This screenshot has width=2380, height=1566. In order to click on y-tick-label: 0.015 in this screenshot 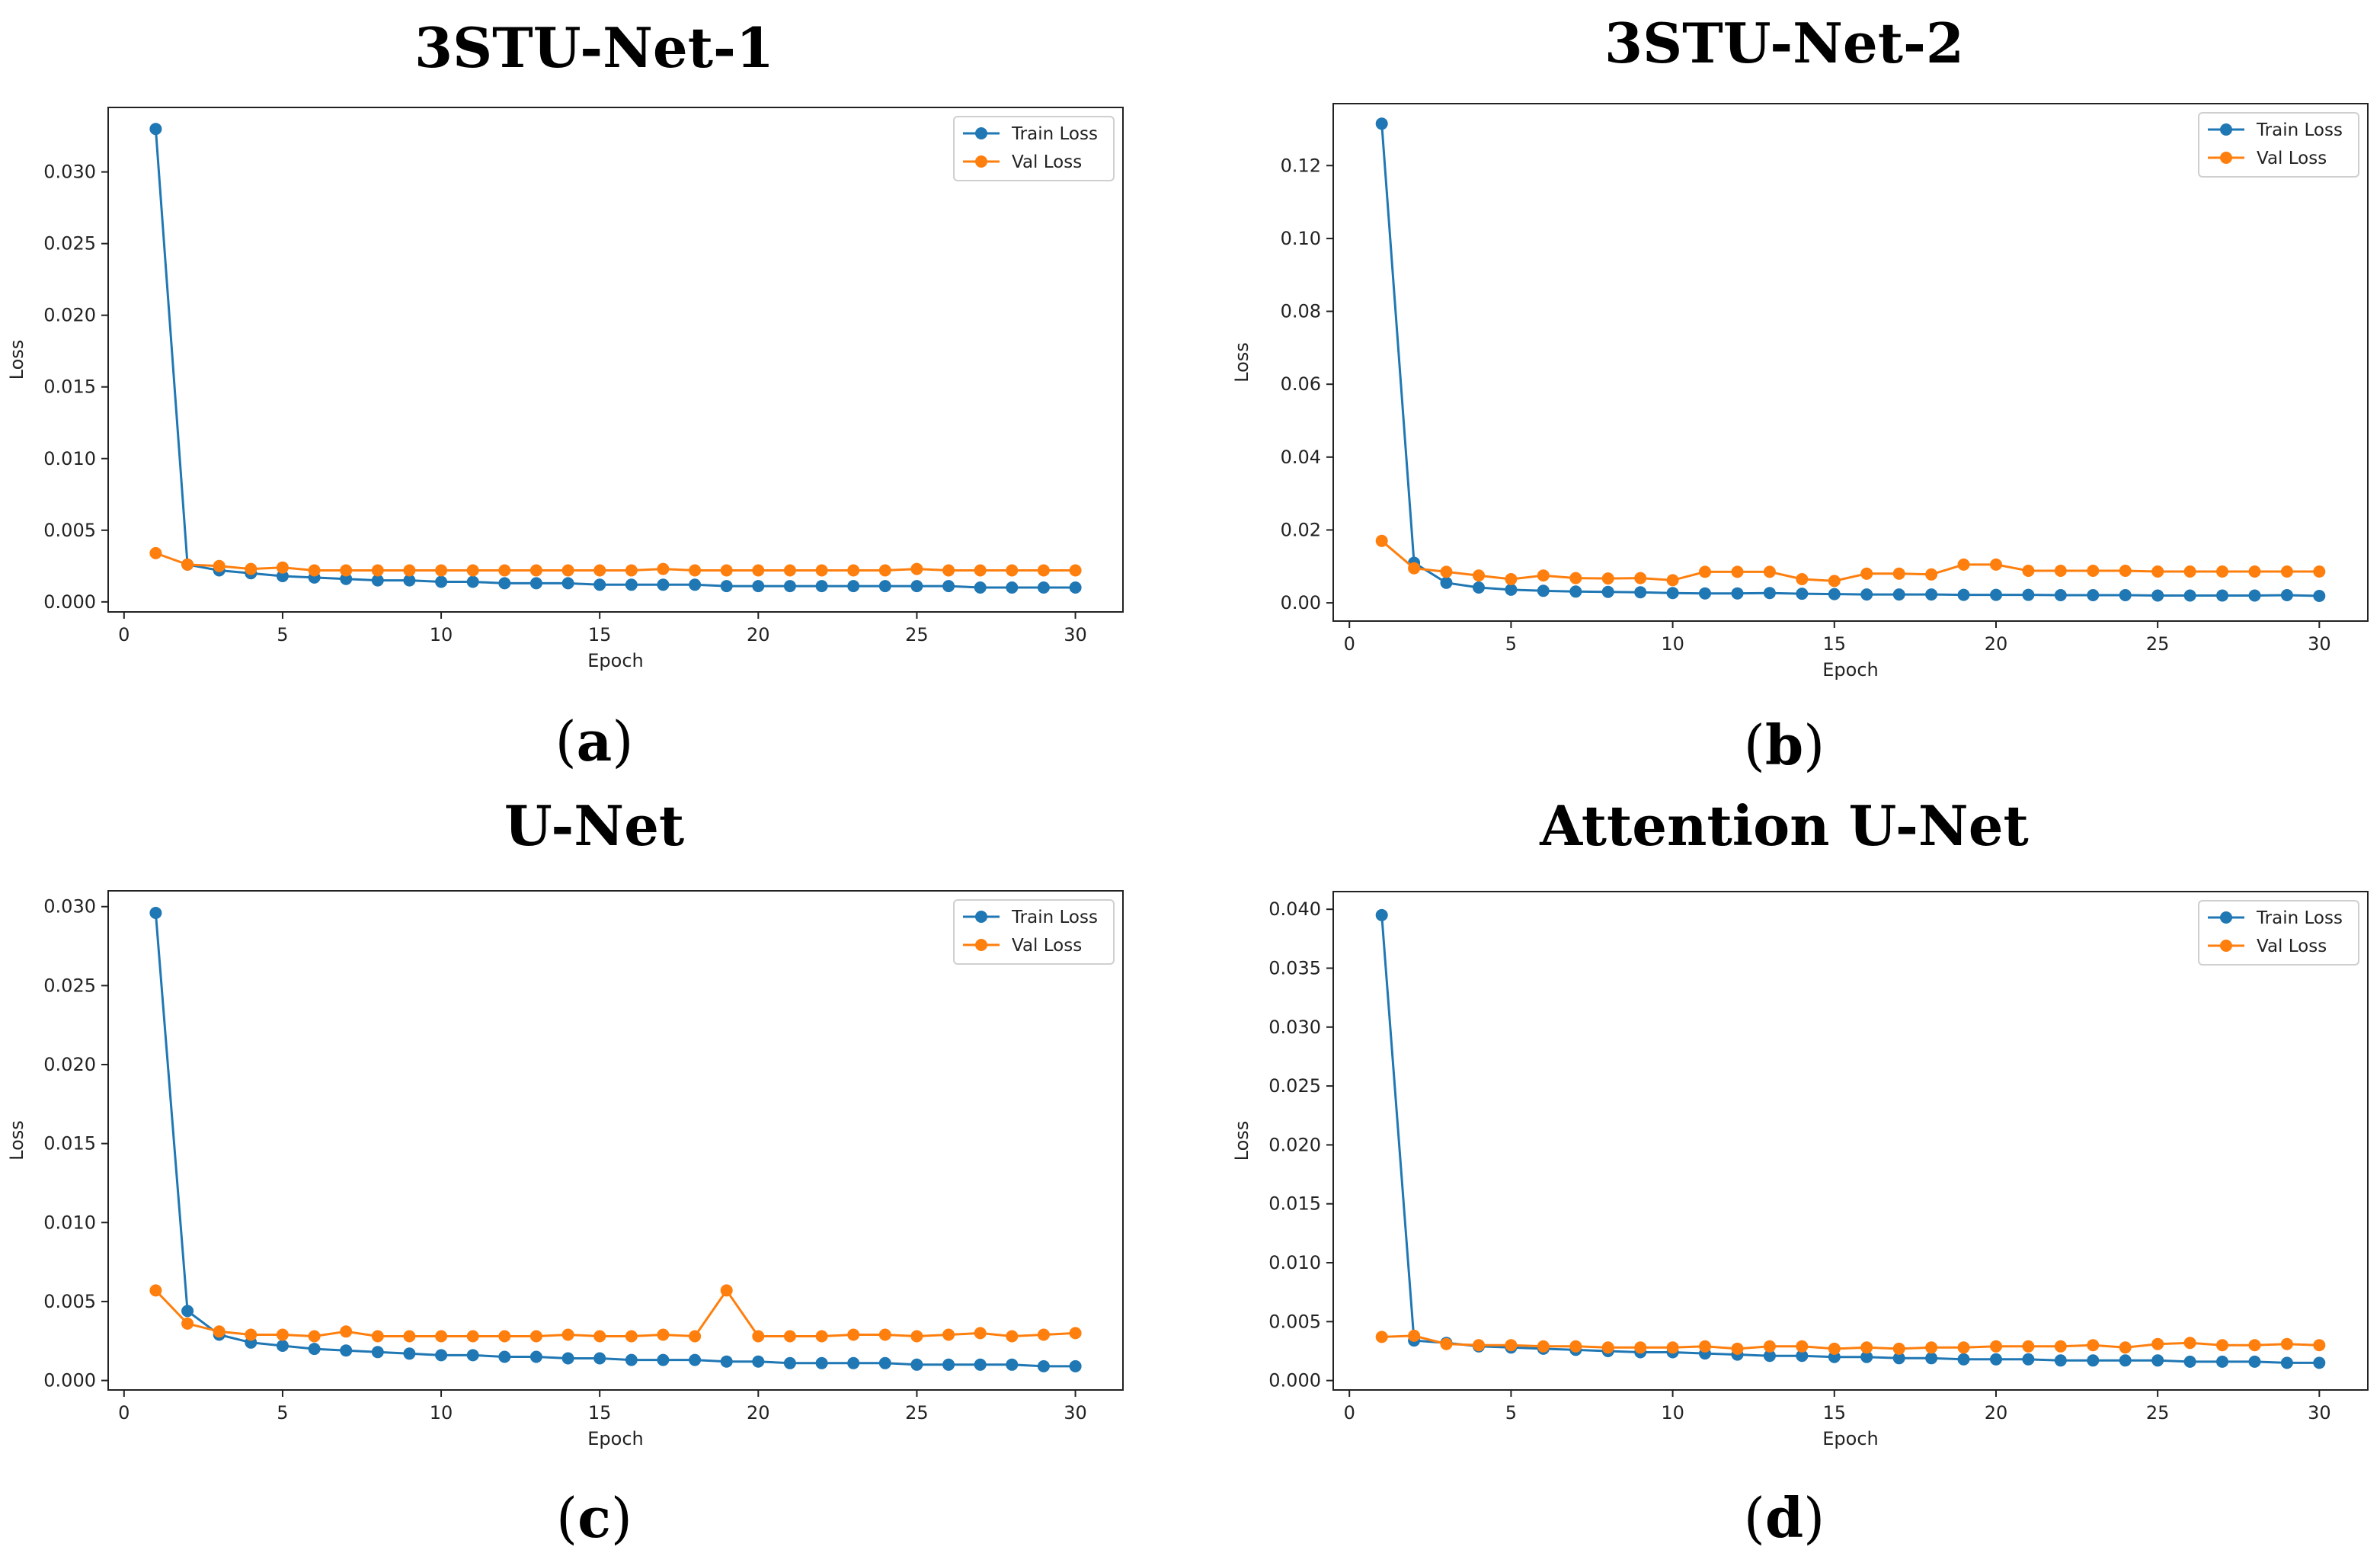, I will do `click(69, 1143)`.